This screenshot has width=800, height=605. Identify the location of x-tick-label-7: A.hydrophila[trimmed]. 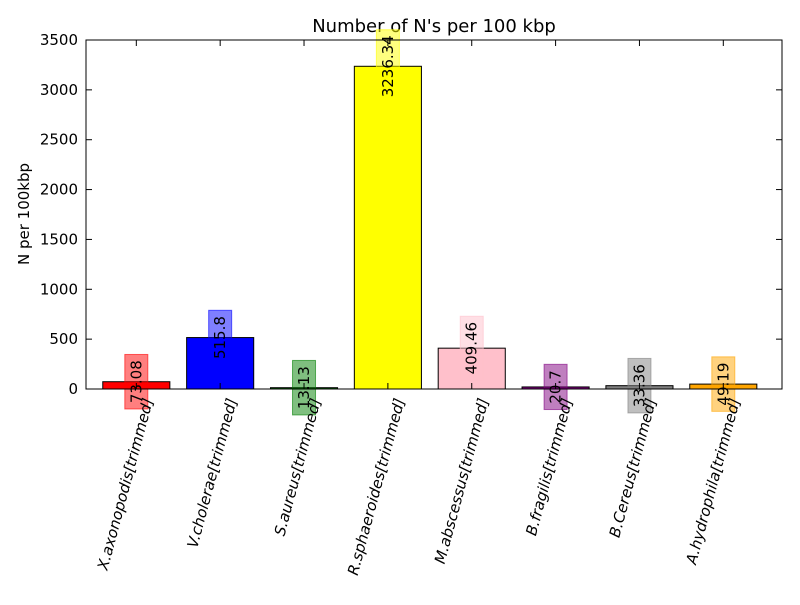
(713, 481).